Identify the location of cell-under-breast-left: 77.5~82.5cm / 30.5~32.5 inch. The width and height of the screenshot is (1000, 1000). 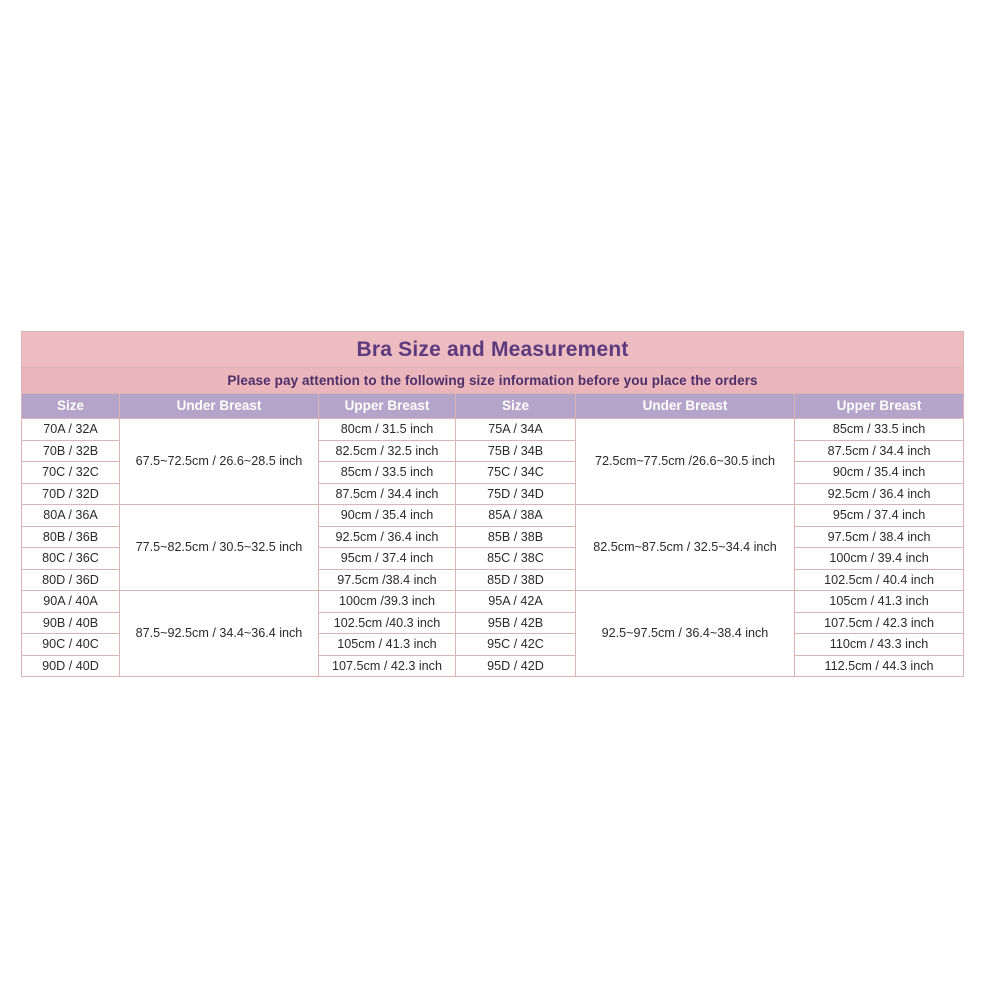
(219, 547).